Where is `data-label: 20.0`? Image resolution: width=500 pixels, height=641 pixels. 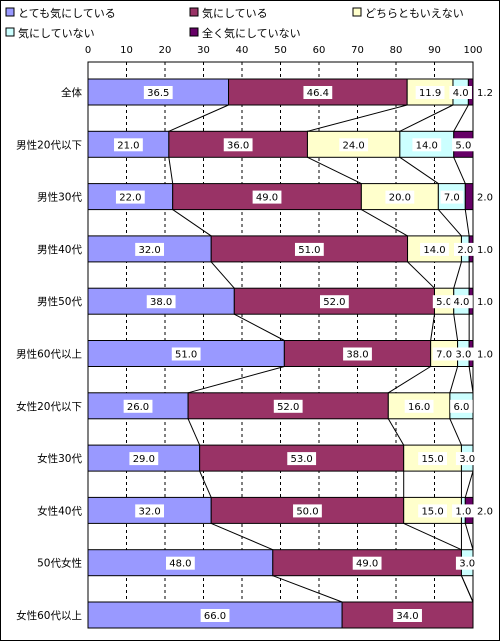 data-label: 20.0 is located at coordinates (400, 198).